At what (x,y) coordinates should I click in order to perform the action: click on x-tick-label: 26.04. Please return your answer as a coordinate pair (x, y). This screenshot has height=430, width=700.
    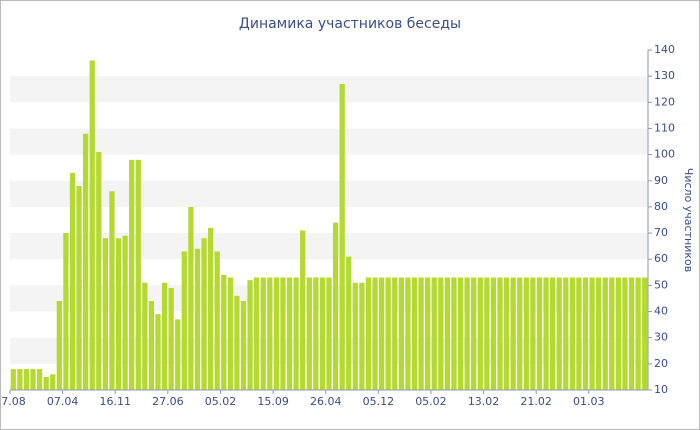
    Looking at the image, I should click on (326, 401).